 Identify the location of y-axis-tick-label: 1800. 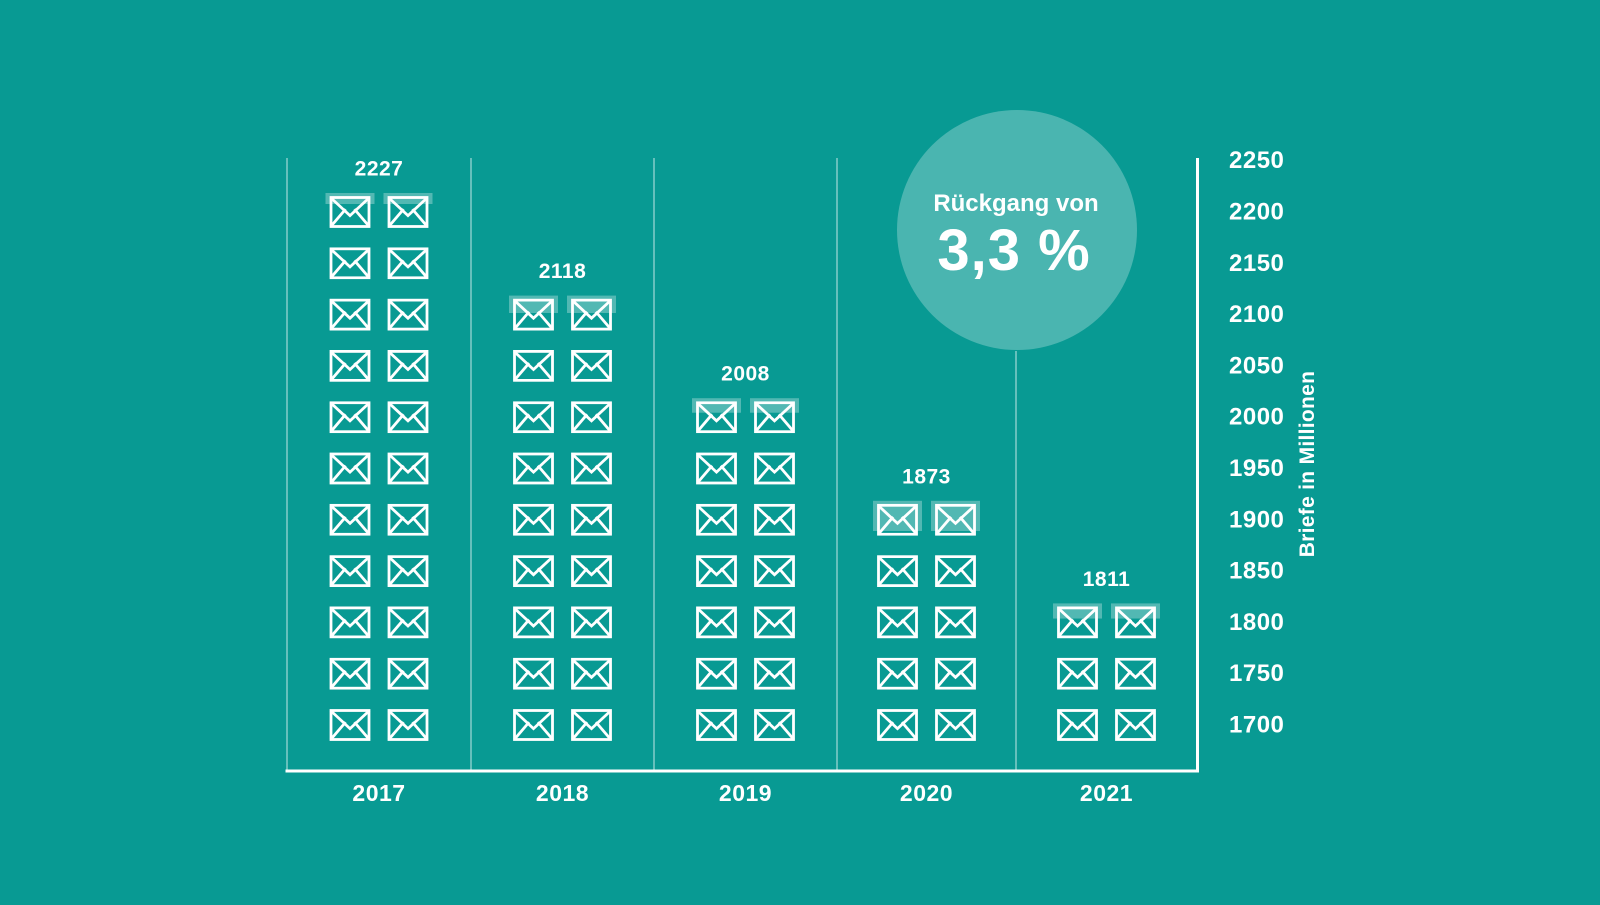
(1256, 622).